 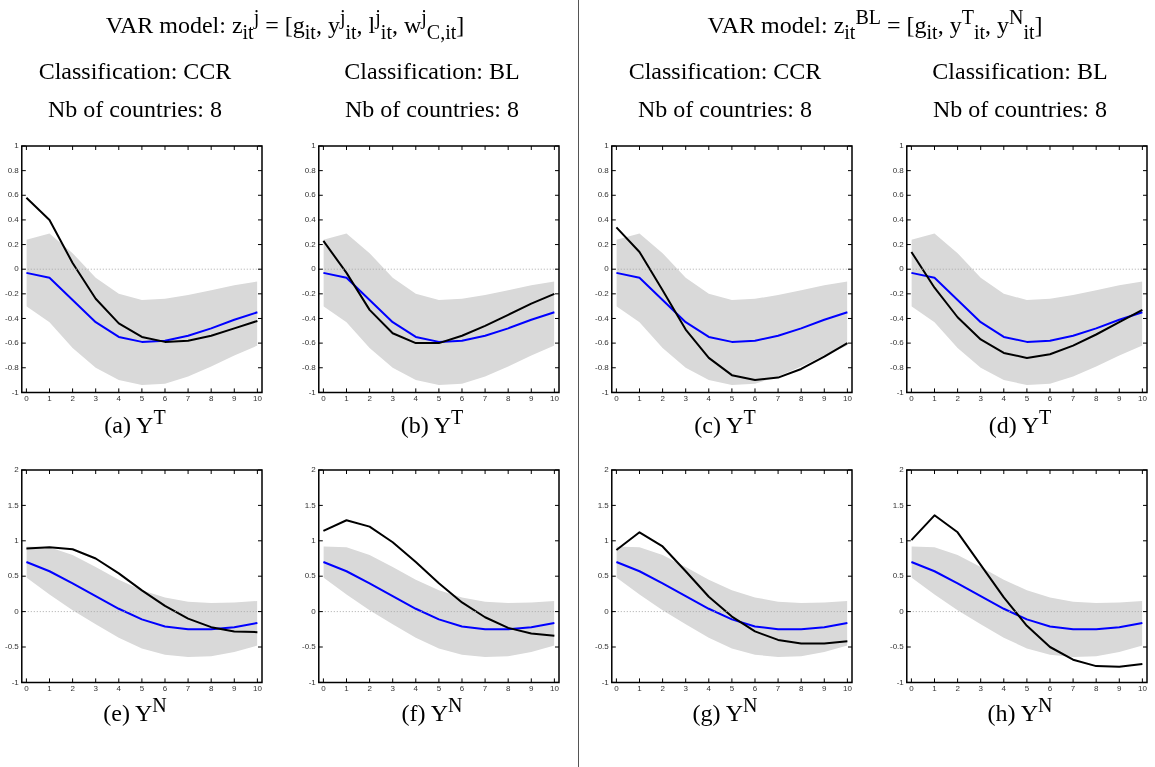 I want to click on y-tick-label: 0.6, so click(x=898, y=195).